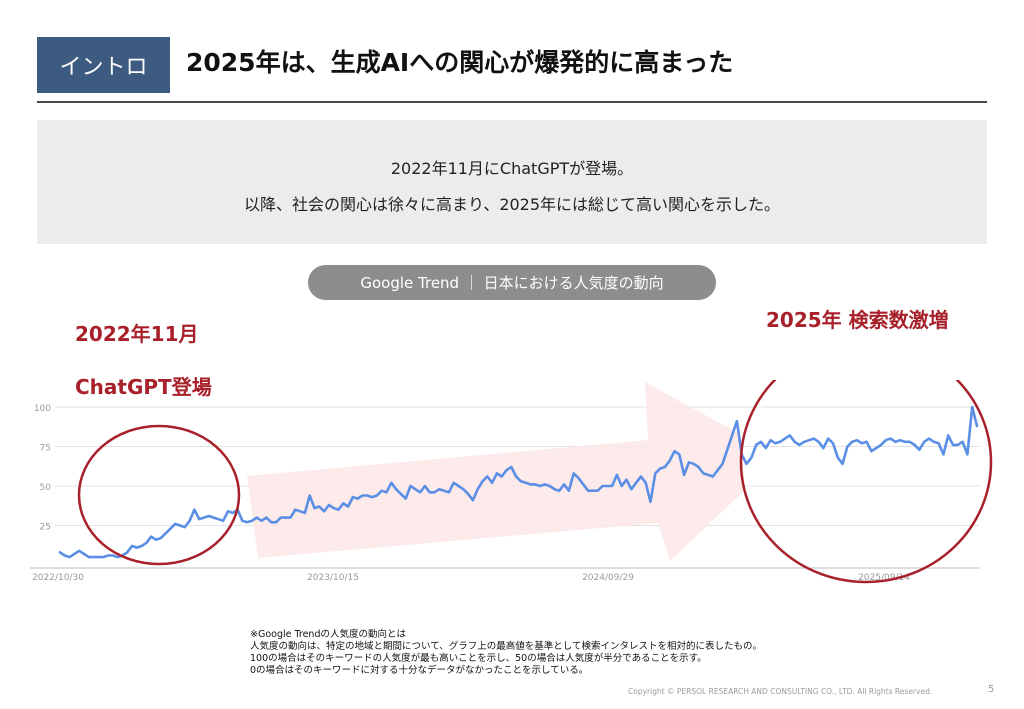 The height and width of the screenshot is (709, 1024). I want to click on highlight-circle-2022, so click(159, 495).